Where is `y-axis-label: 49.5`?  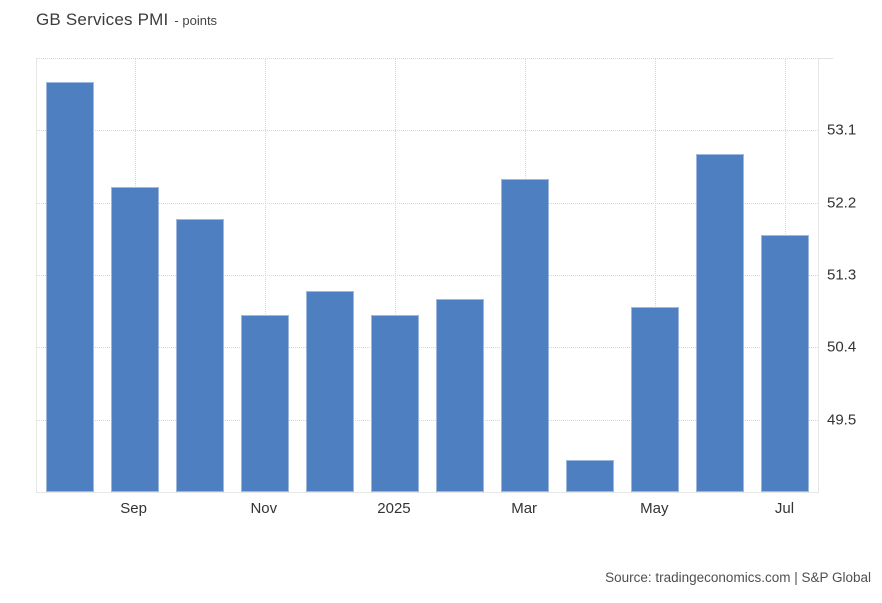
y-axis-label: 49.5 is located at coordinates (842, 420).